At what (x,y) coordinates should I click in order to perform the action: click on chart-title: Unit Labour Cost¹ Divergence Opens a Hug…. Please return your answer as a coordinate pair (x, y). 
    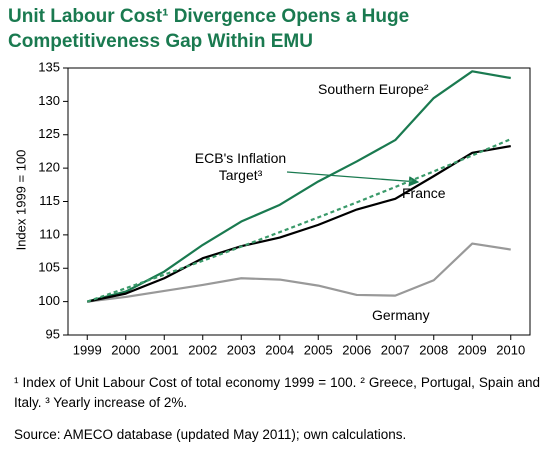
    Looking at the image, I should click on (208, 29).